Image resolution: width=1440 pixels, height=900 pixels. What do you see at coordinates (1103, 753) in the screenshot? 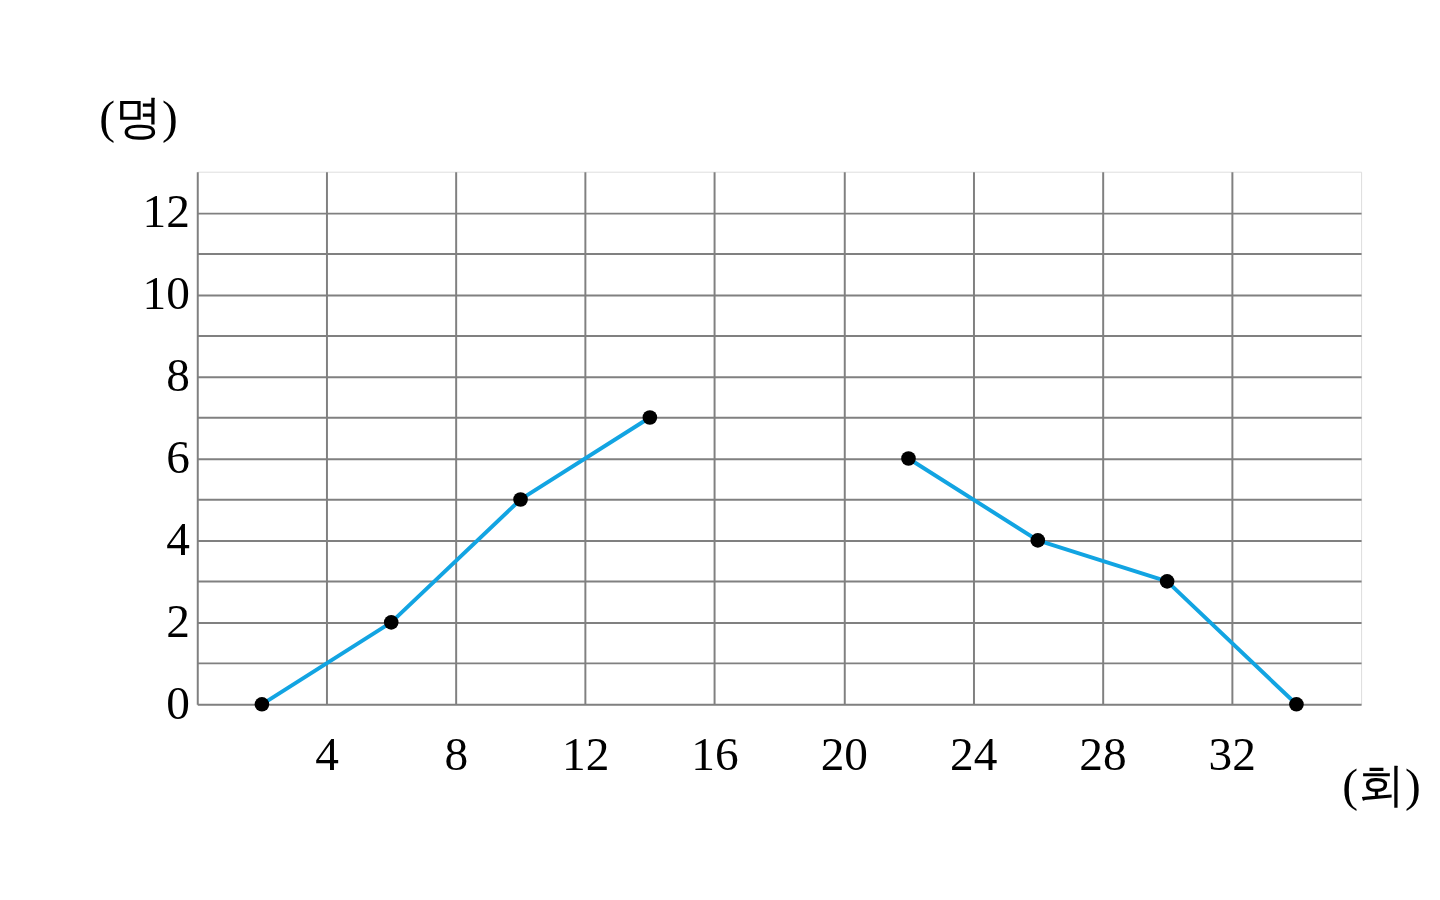
I see `x-tick-label: 28` at bounding box center [1103, 753].